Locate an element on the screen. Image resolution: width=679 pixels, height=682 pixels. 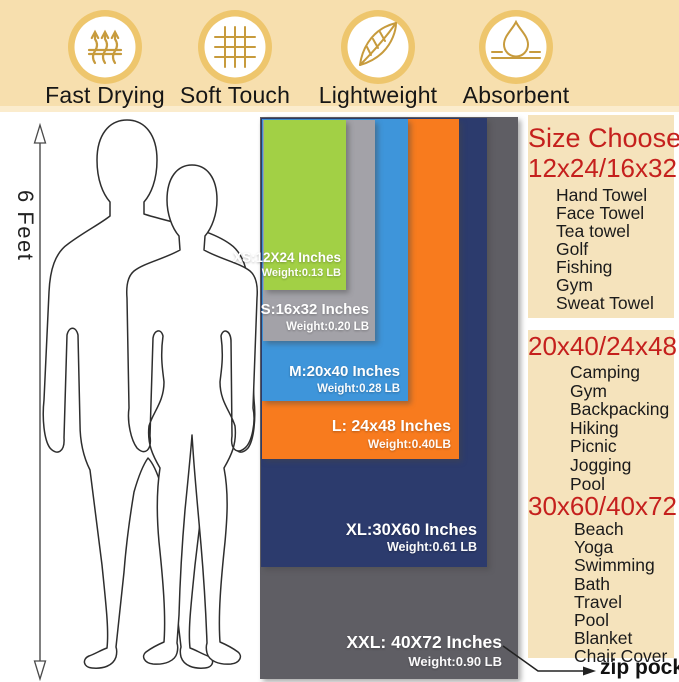
feature-absorbent: Absorbent is located at coordinates (516, 57).